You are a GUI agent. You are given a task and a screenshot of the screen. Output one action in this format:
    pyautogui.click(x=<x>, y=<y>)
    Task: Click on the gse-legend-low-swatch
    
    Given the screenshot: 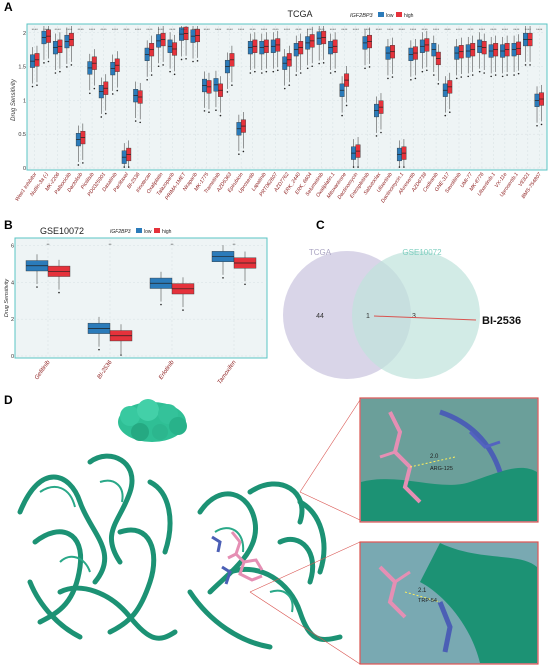 What is the action you would take?
    pyautogui.click(x=139, y=230)
    